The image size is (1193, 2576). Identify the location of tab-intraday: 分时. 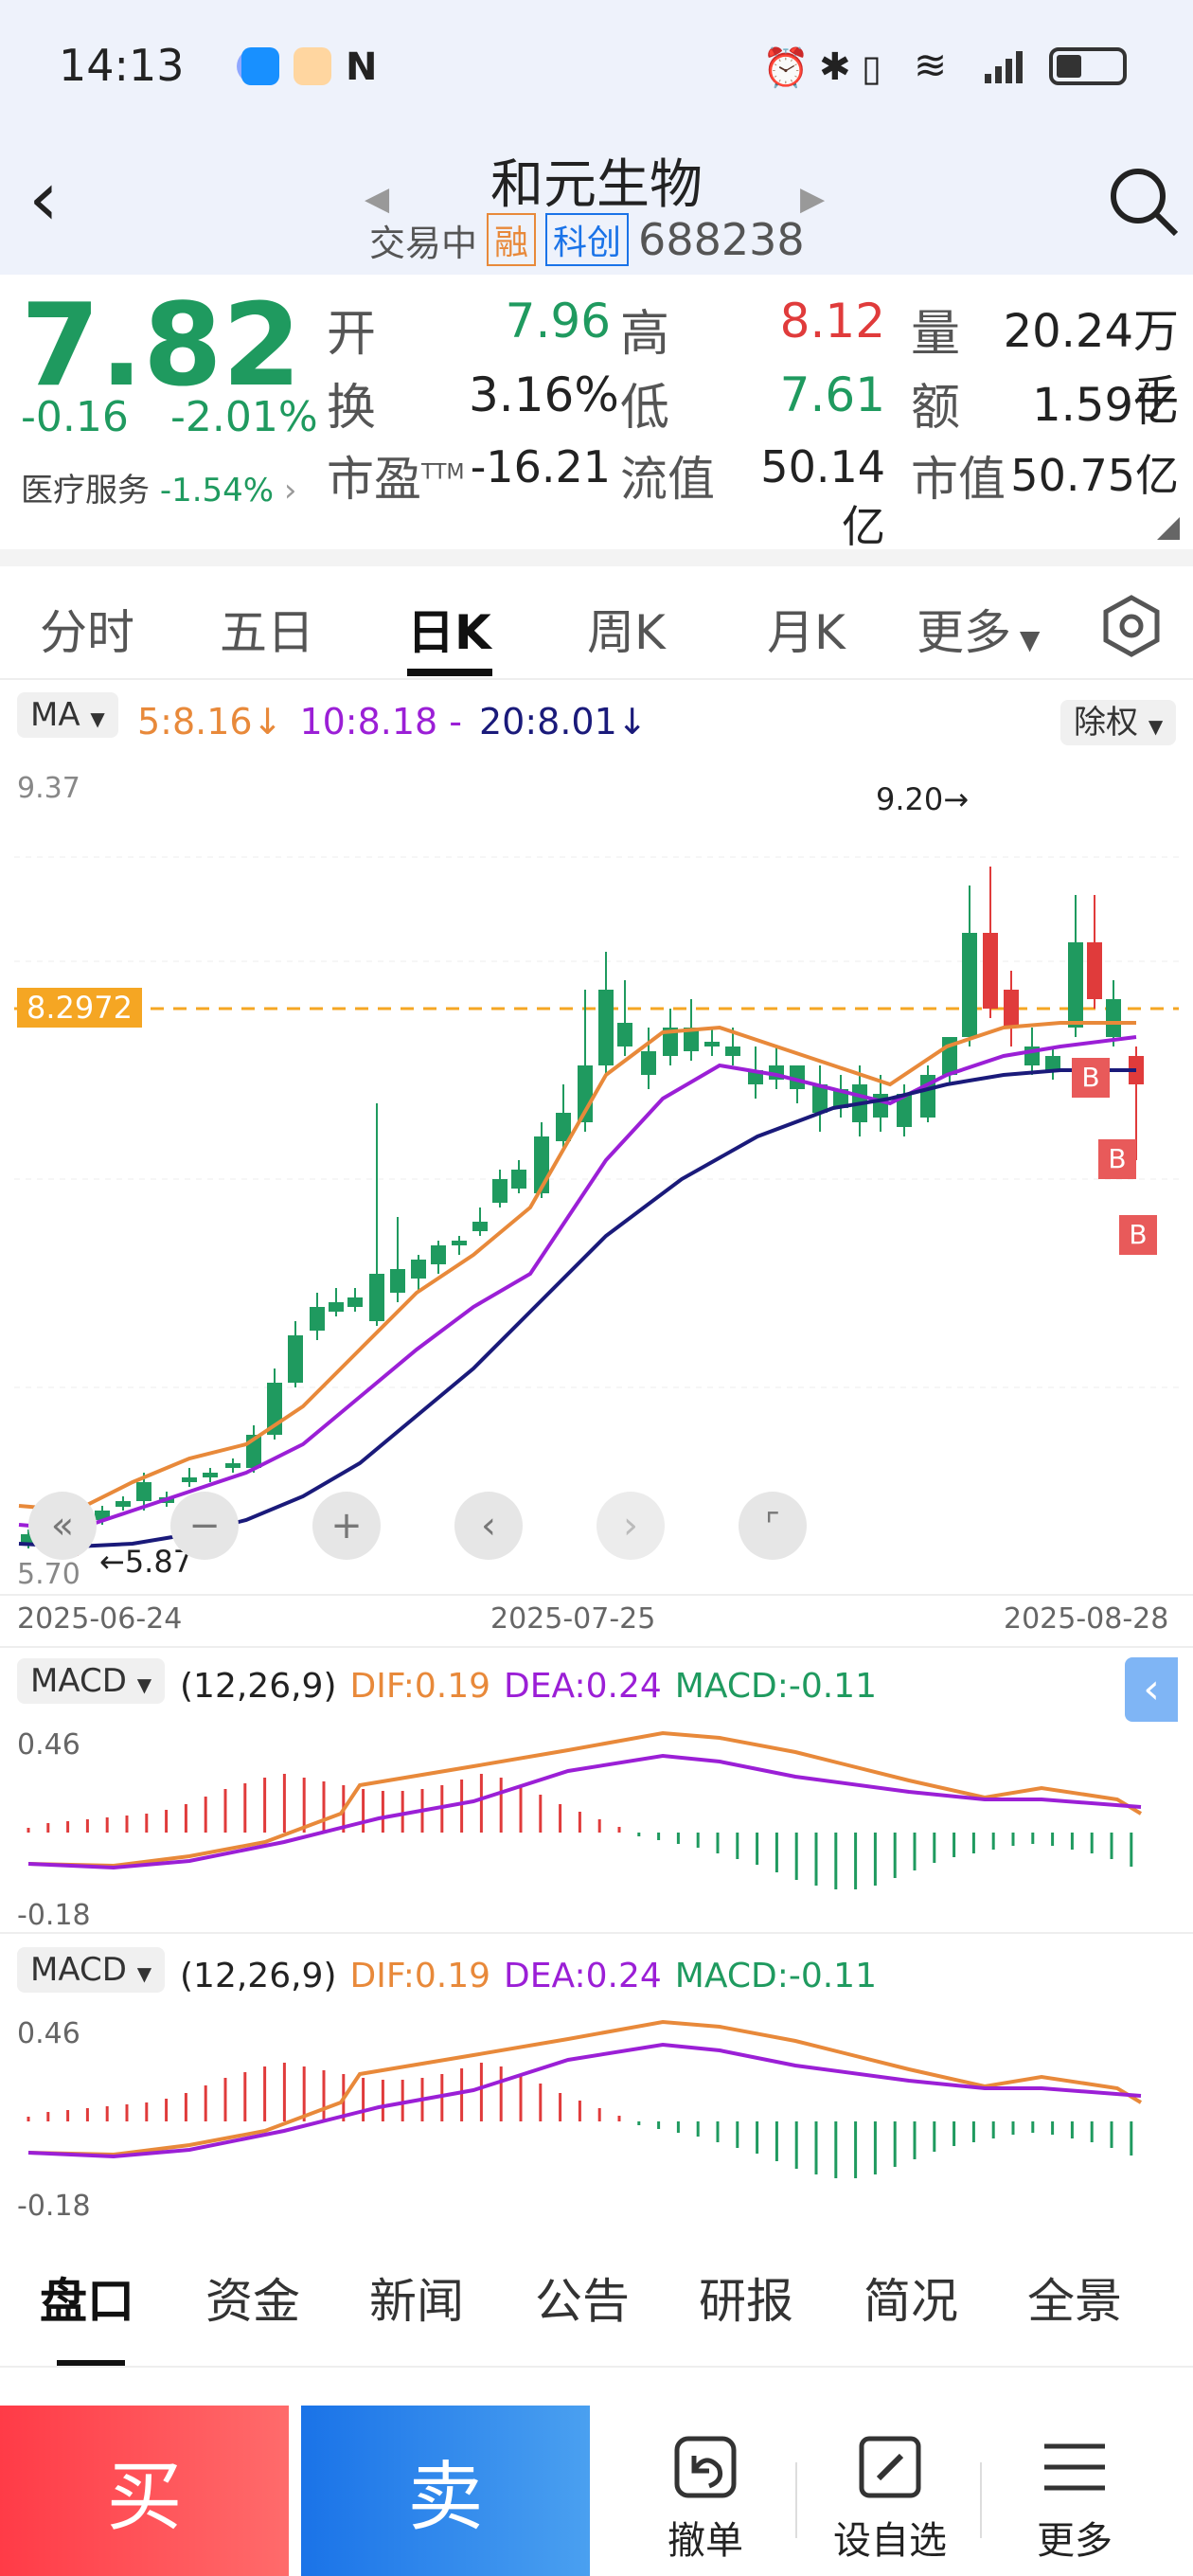
(87, 632).